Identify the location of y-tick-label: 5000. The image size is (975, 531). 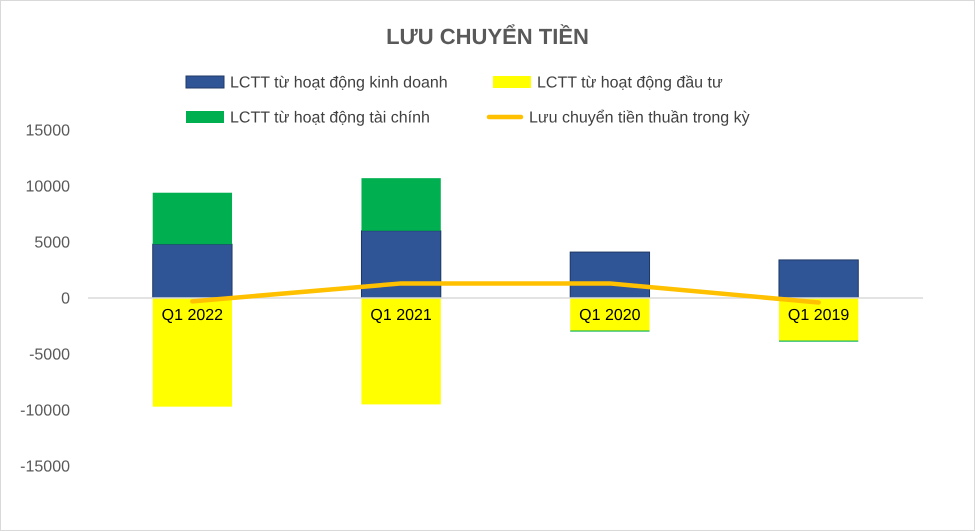
(52, 243).